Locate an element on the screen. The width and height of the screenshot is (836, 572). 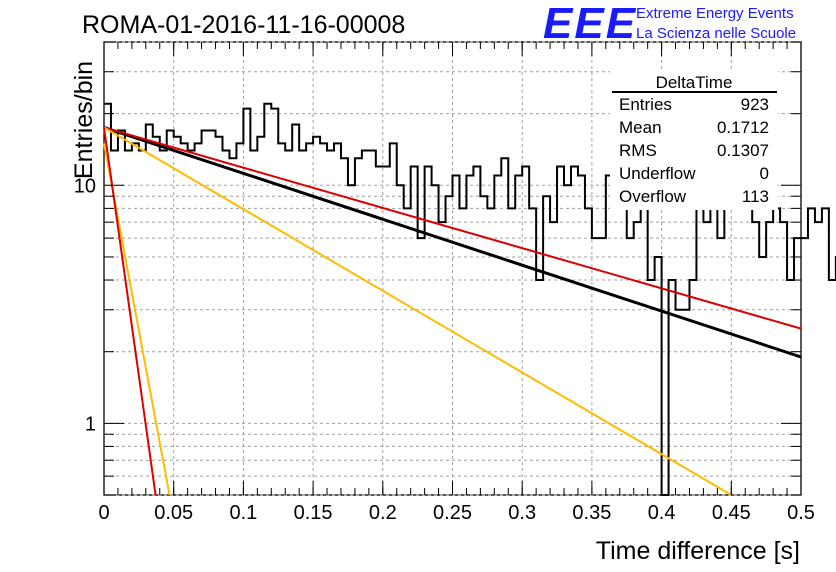
stats-label: RMS is located at coordinates (638, 150).